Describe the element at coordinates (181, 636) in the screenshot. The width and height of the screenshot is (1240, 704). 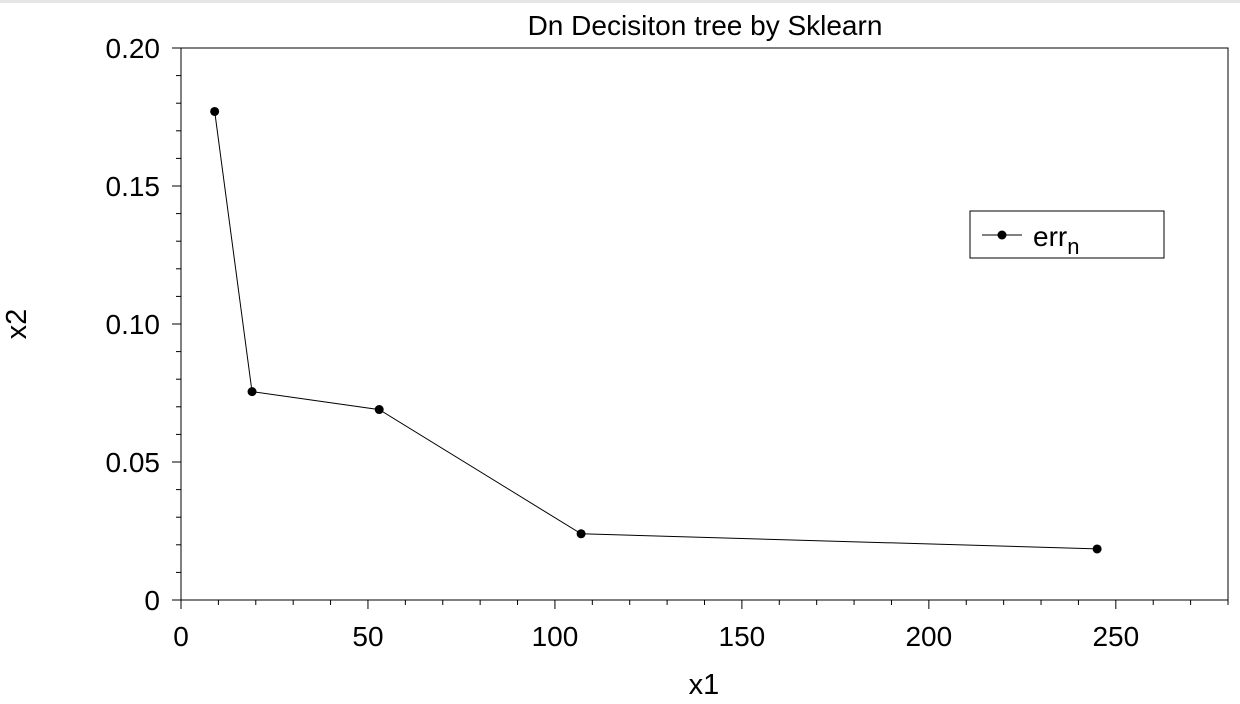
I see `x-tick-label: 0` at that location.